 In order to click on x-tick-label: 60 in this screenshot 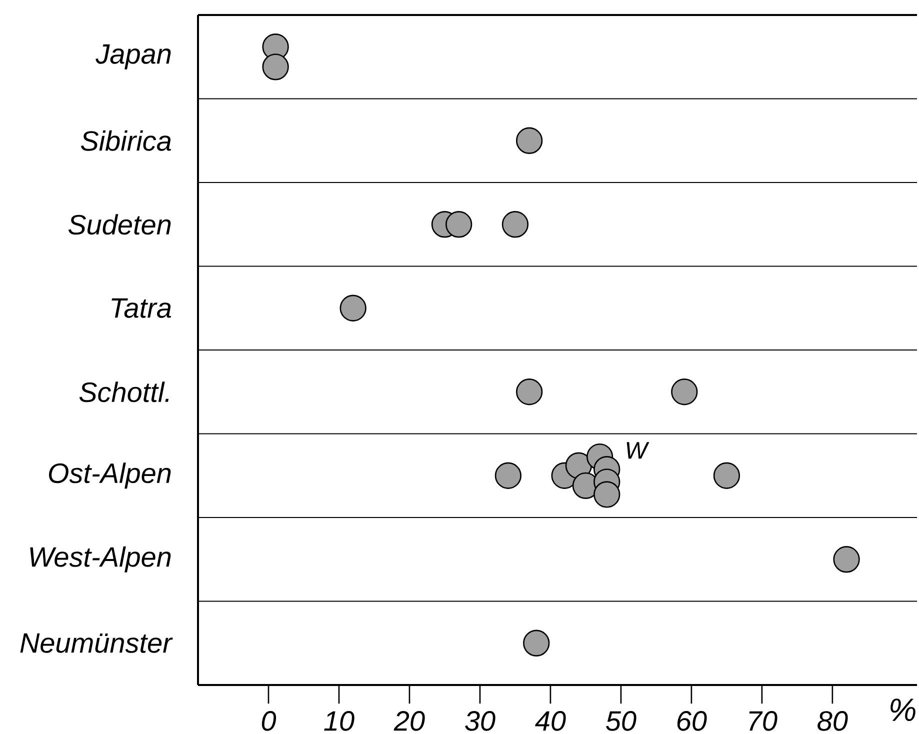, I will do `click(692, 721)`.